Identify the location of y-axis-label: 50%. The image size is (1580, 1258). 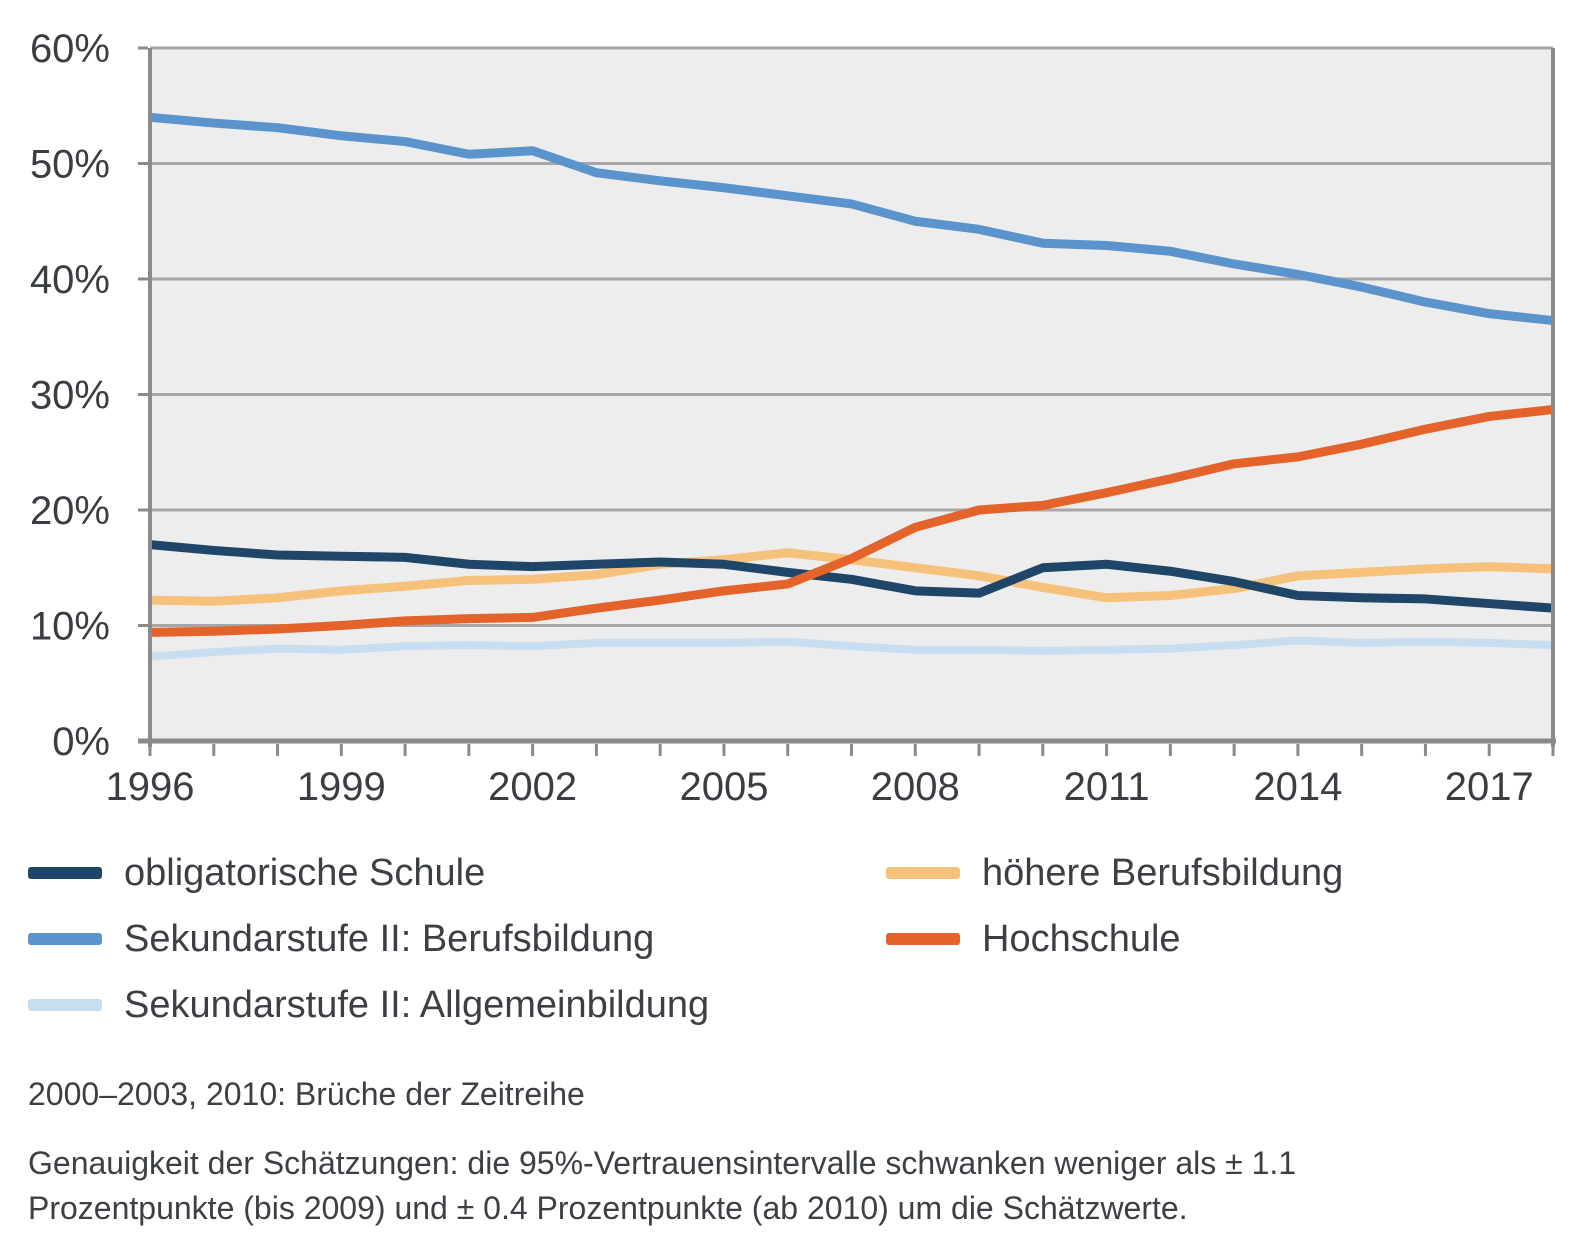
(70, 165).